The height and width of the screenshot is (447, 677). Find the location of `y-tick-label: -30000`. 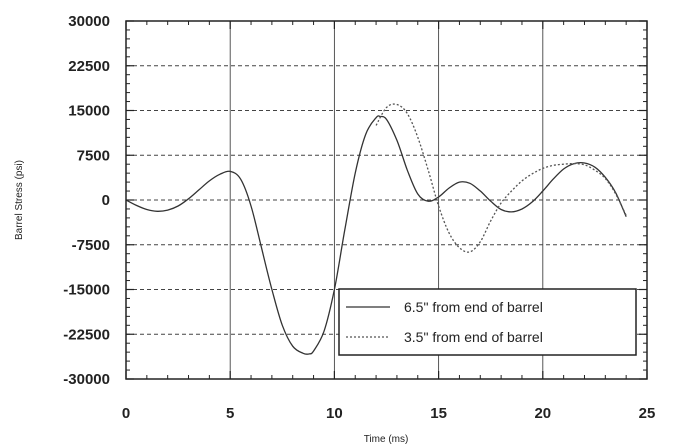

y-tick-label: -30000 is located at coordinates (86, 379).